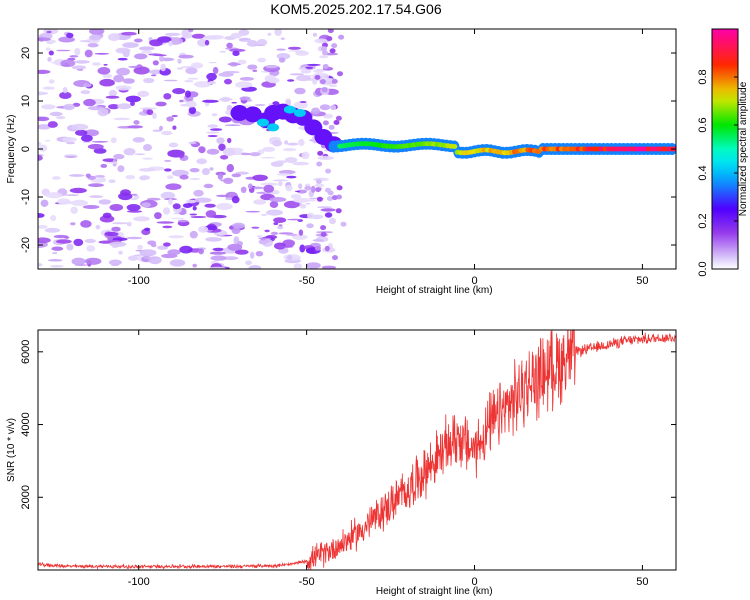 This screenshot has width=750, height=600. I want to click on y-tick-label: -20, so click(26, 245).